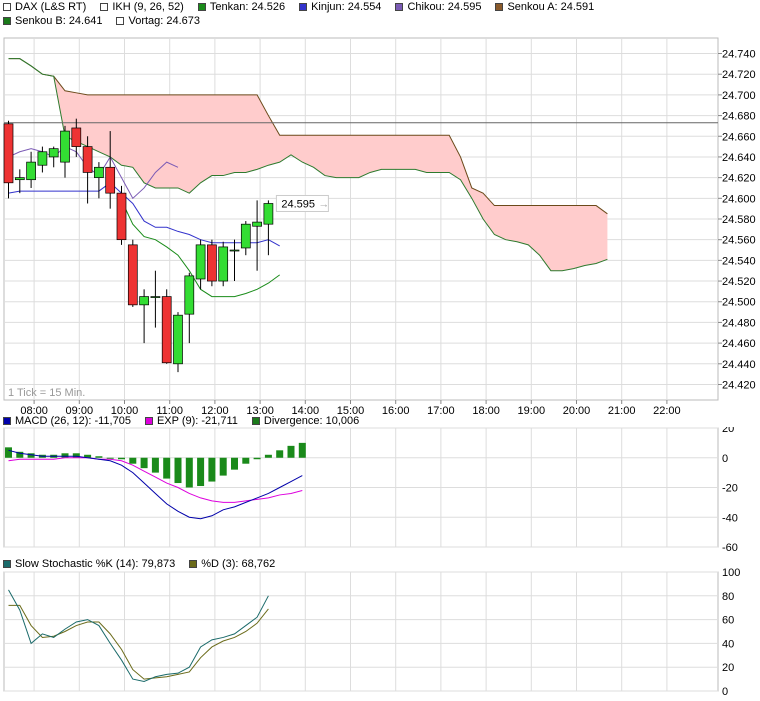  What do you see at coordinates (730, 548) in the screenshot?
I see `y-tick-label: -60` at bounding box center [730, 548].